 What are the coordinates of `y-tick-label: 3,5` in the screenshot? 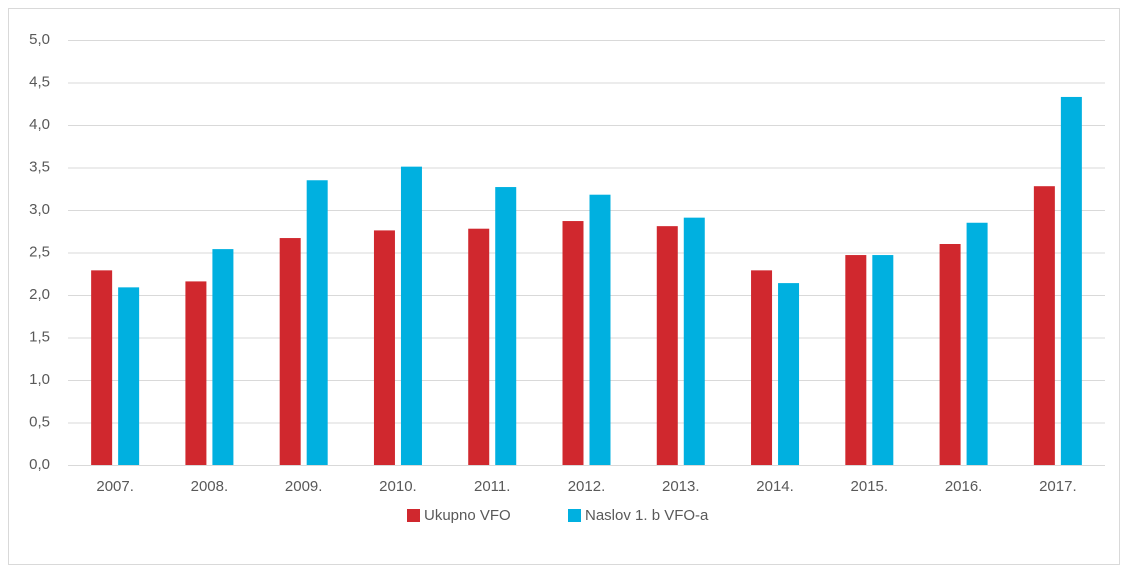 It's located at (39, 166).